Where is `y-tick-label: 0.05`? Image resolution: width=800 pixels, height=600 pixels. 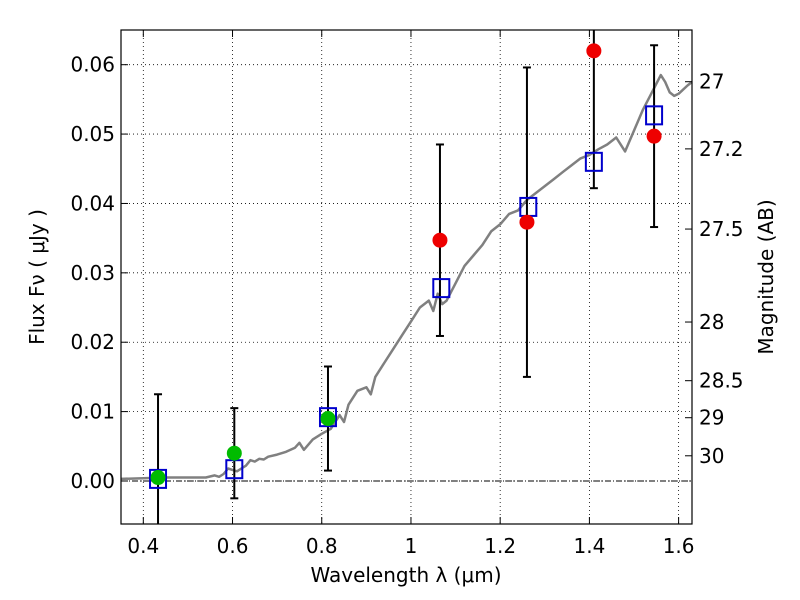
y-tick-label: 0.05 is located at coordinates (92, 134).